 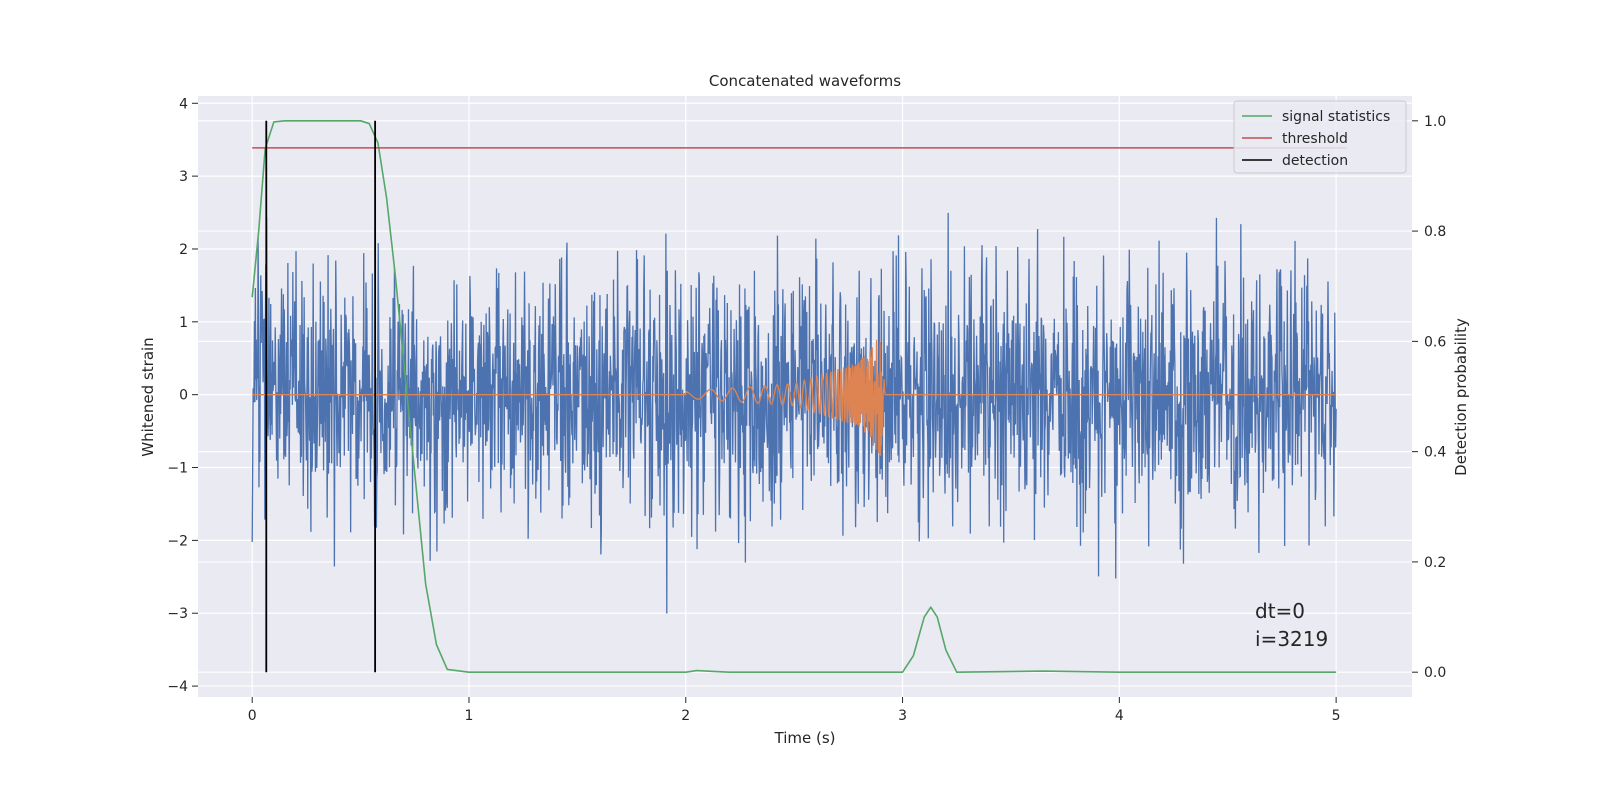 I want to click on y-tick-label: −4, so click(x=177, y=687).